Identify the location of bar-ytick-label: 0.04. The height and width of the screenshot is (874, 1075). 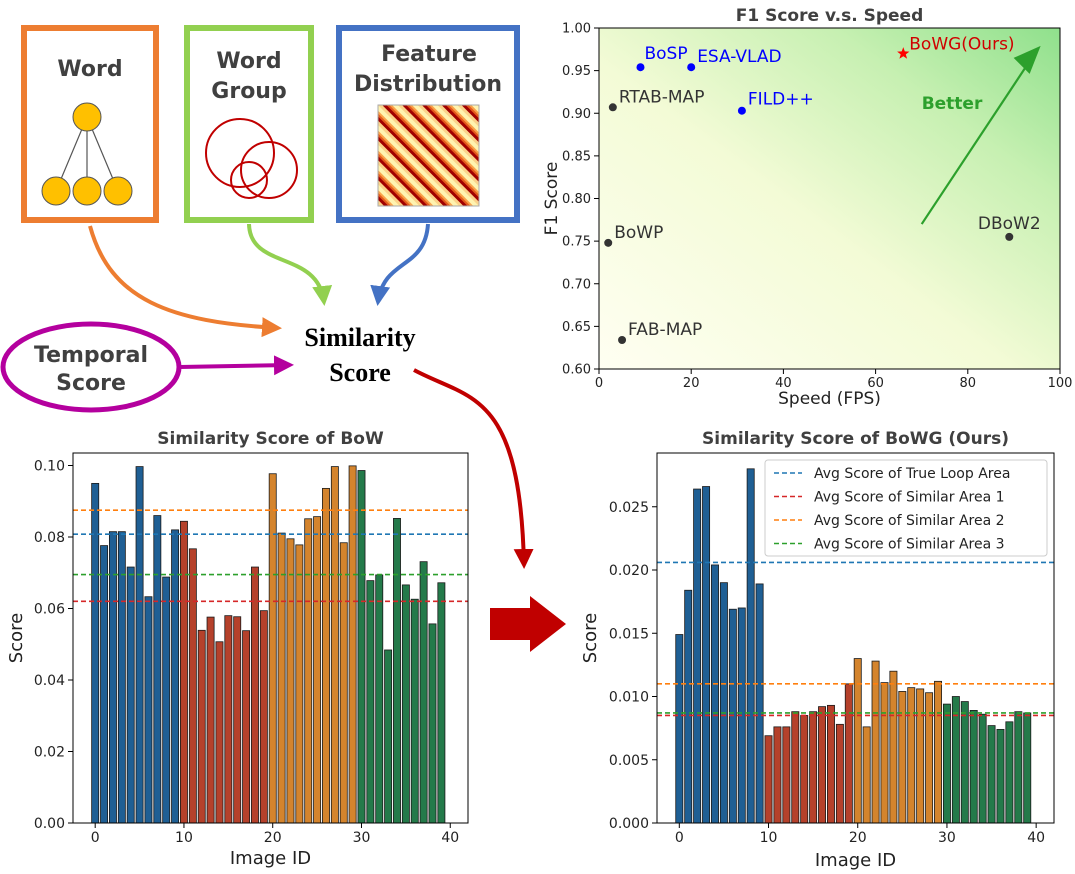
(49, 681).